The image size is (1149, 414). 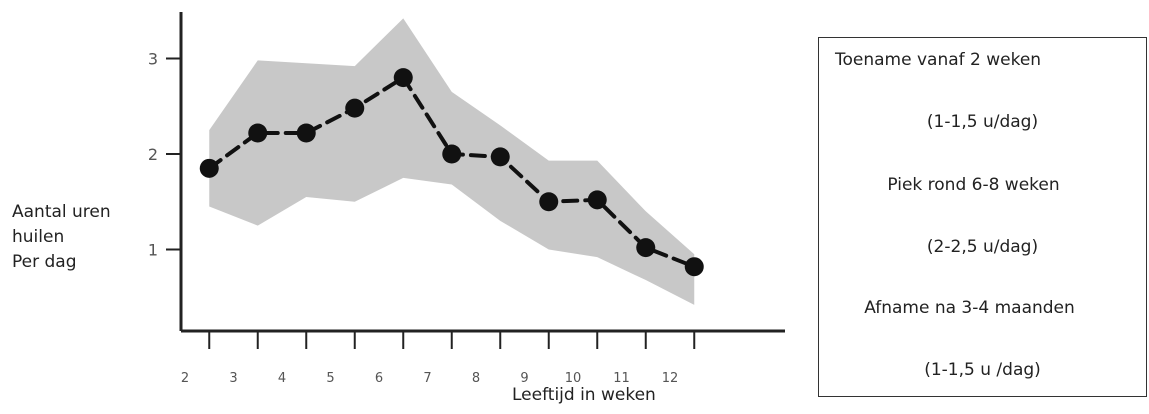 What do you see at coordinates (379, 378) in the screenshot?
I see `x-tick-label-6: 6` at bounding box center [379, 378].